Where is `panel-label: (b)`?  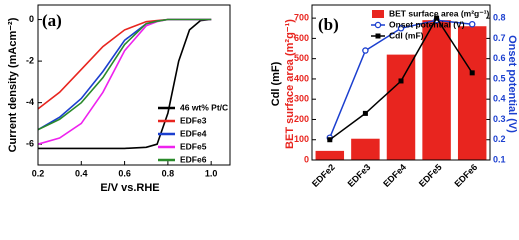
panel-label: (b) is located at coordinates (328, 24).